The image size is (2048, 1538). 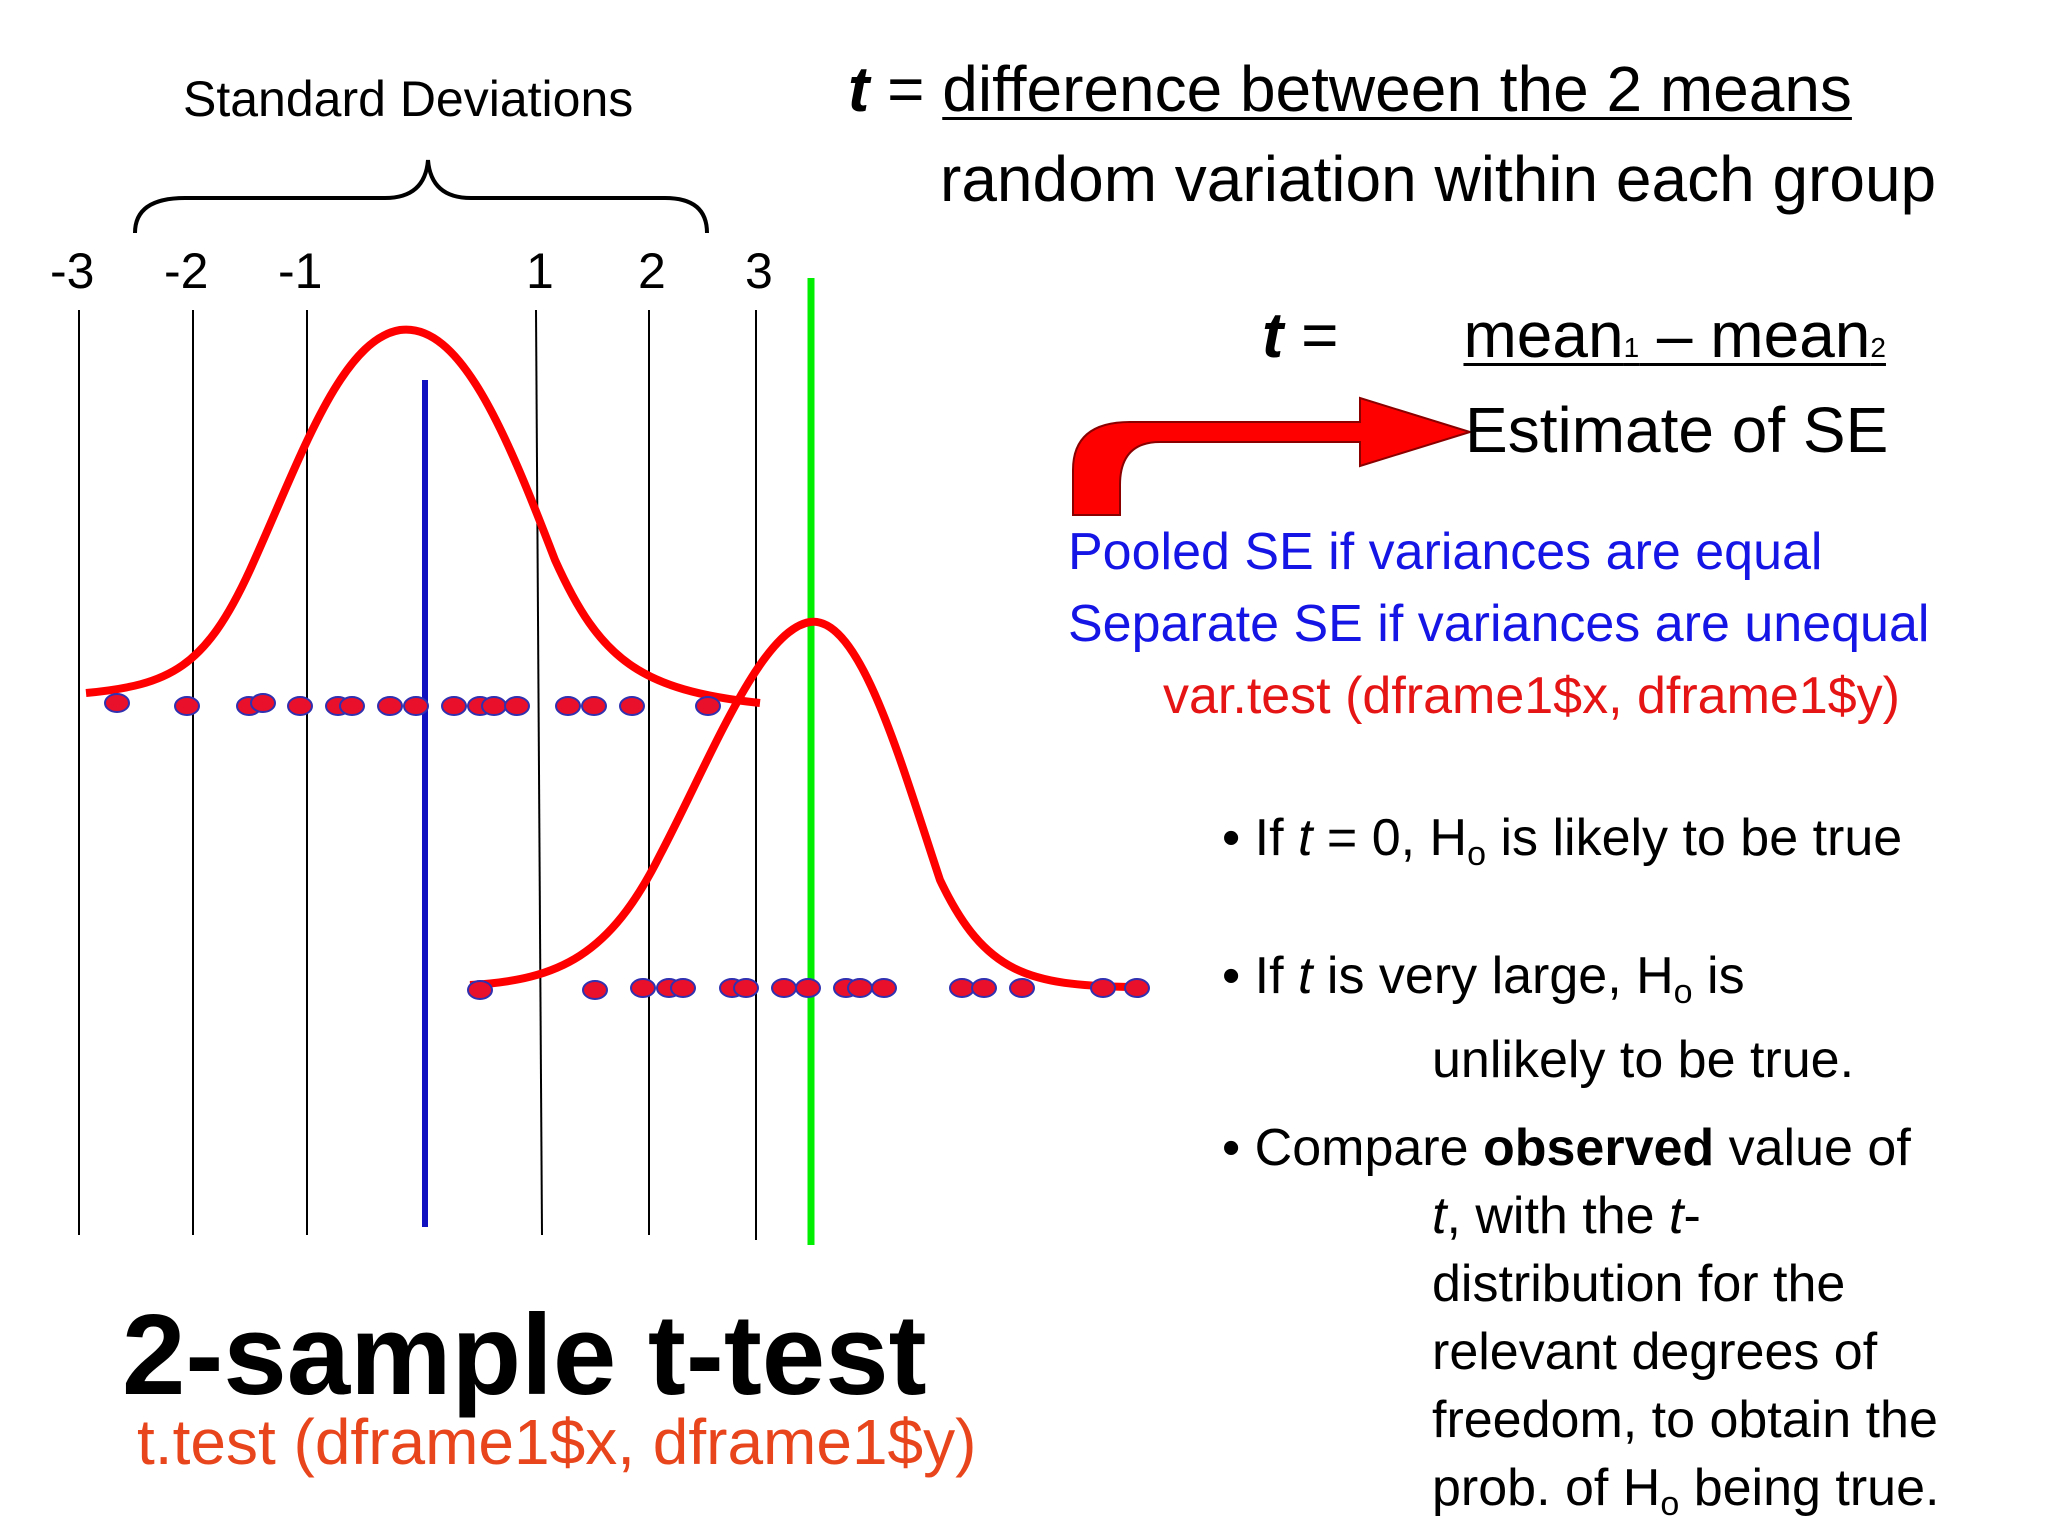 What do you see at coordinates (557, 1442) in the screenshot?
I see `t-test-code: t.test (dframe1$x, dframe1$y)` at bounding box center [557, 1442].